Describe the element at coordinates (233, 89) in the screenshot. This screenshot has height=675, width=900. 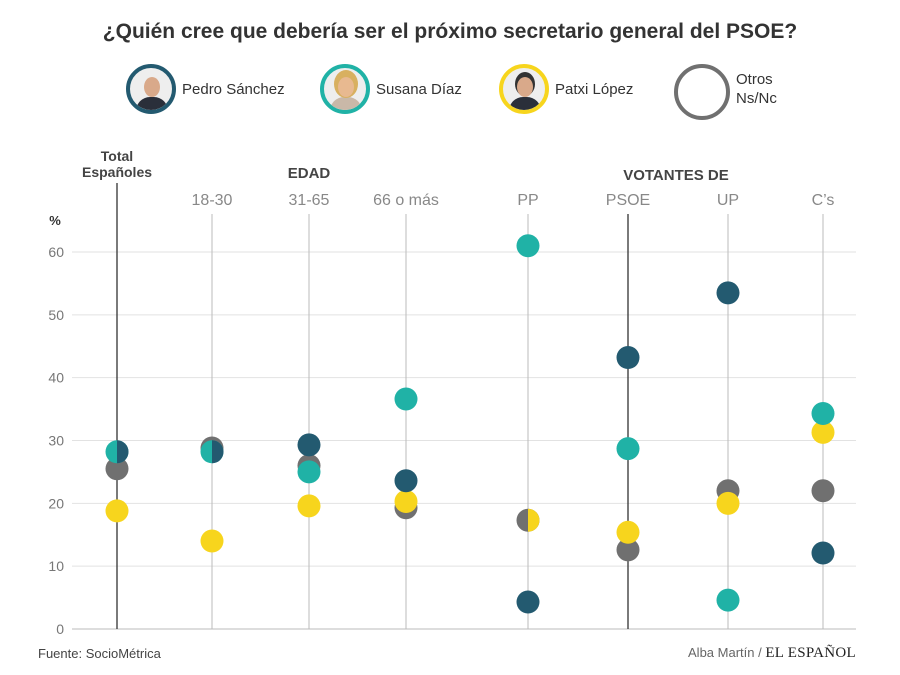
I see `legend-label: Pedro Sánchez` at that location.